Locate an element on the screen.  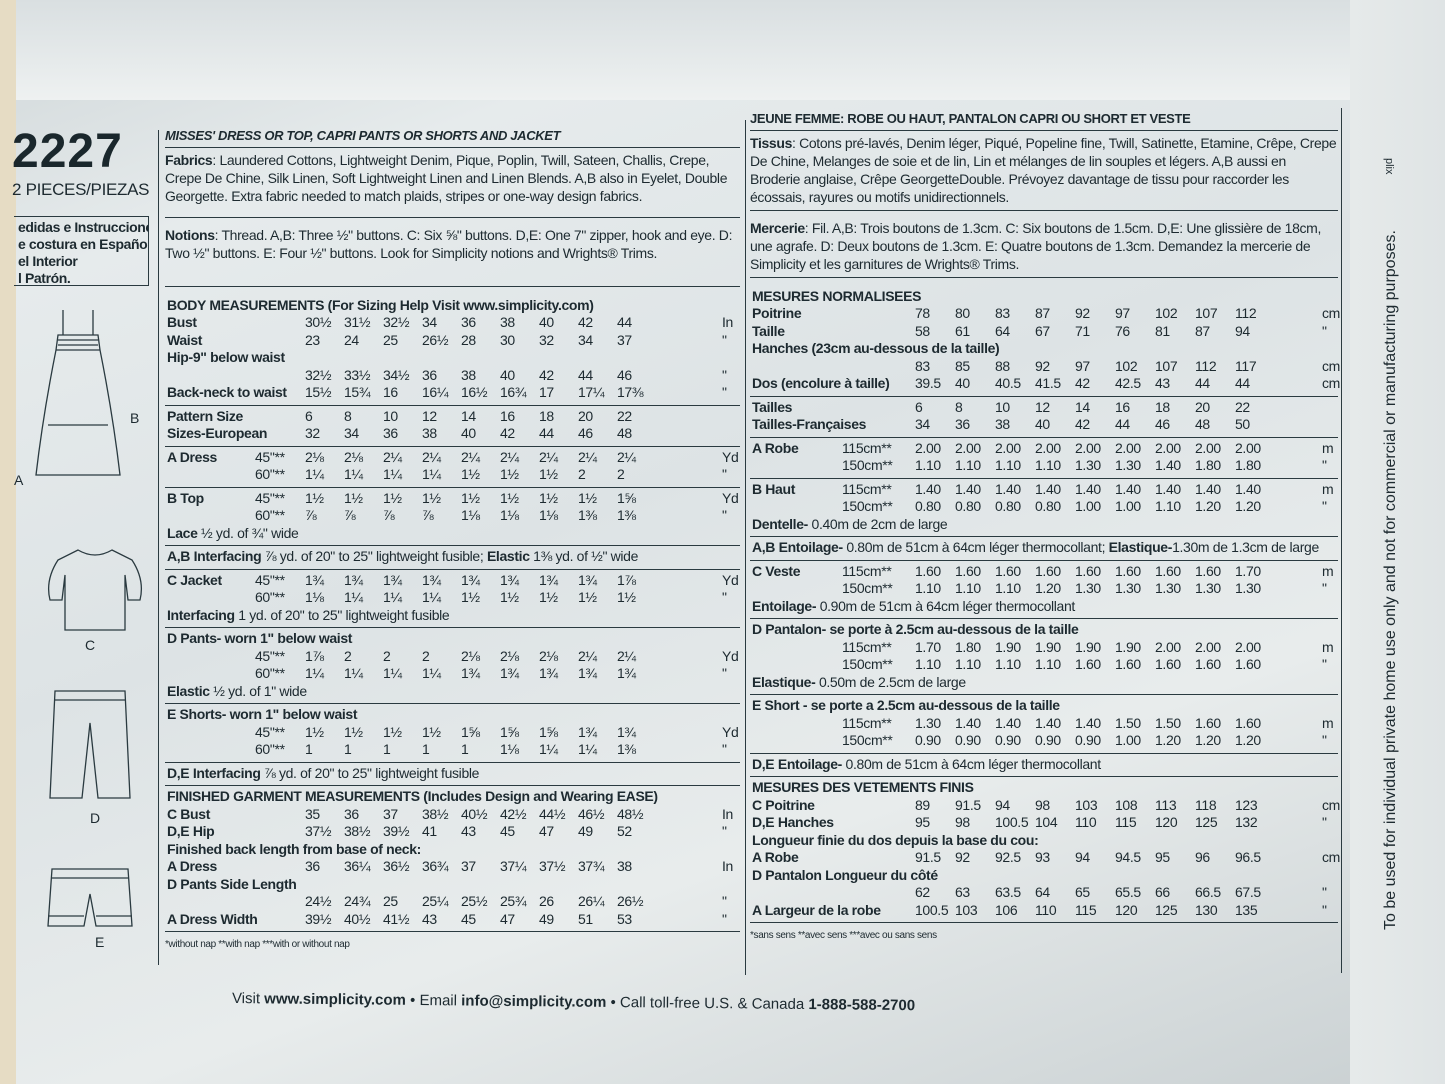
size-value: 91.5 is located at coordinates (968, 804).